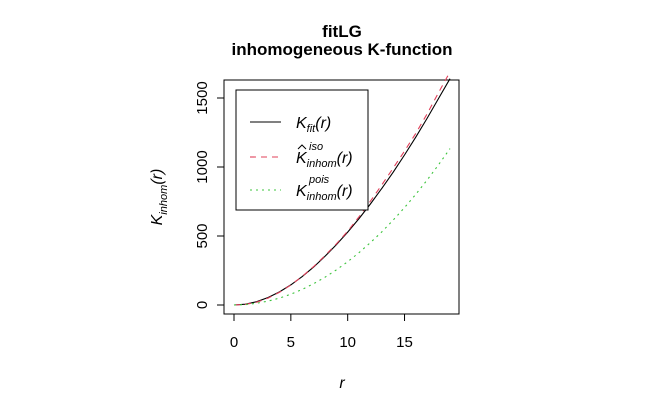 The width and height of the screenshot is (647, 412). I want to click on legend-superscript-3: pois, so click(319, 180).